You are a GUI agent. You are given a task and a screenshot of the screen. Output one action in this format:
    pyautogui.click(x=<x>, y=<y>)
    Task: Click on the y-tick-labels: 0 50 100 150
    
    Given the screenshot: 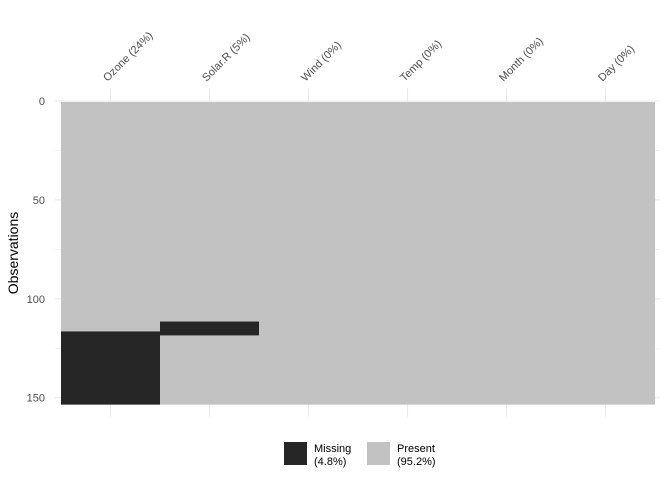 What is the action you would take?
    pyautogui.click(x=36, y=250)
    